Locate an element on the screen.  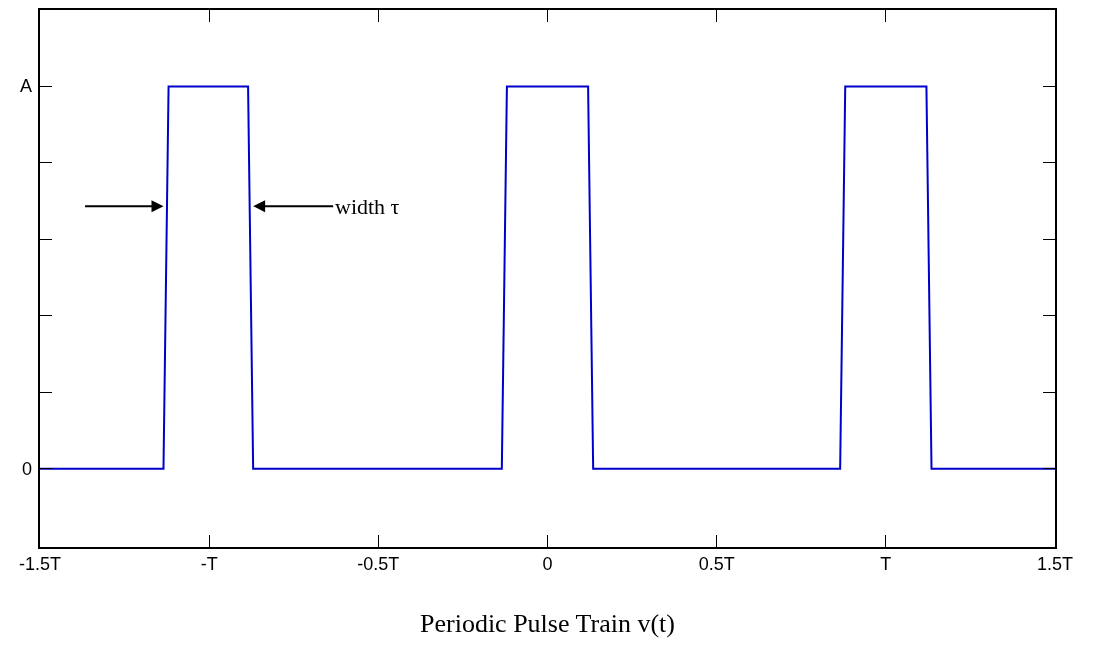
x-tick-label: -T is located at coordinates (209, 564).